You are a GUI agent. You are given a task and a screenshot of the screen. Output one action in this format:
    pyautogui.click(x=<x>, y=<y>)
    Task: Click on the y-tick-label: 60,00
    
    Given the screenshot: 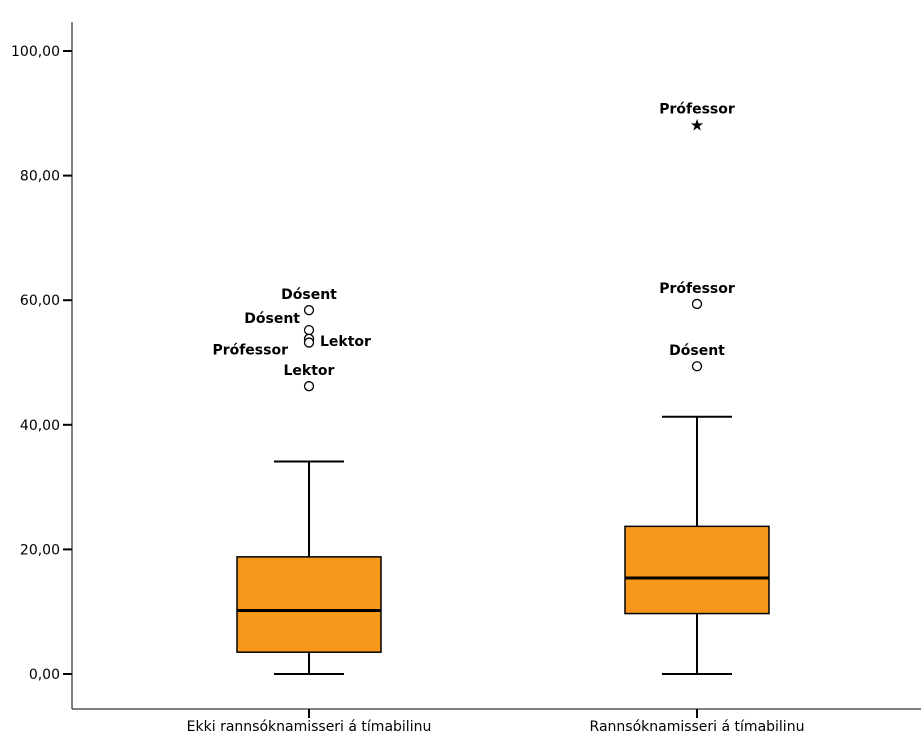 What is the action you would take?
    pyautogui.click(x=40, y=301)
    